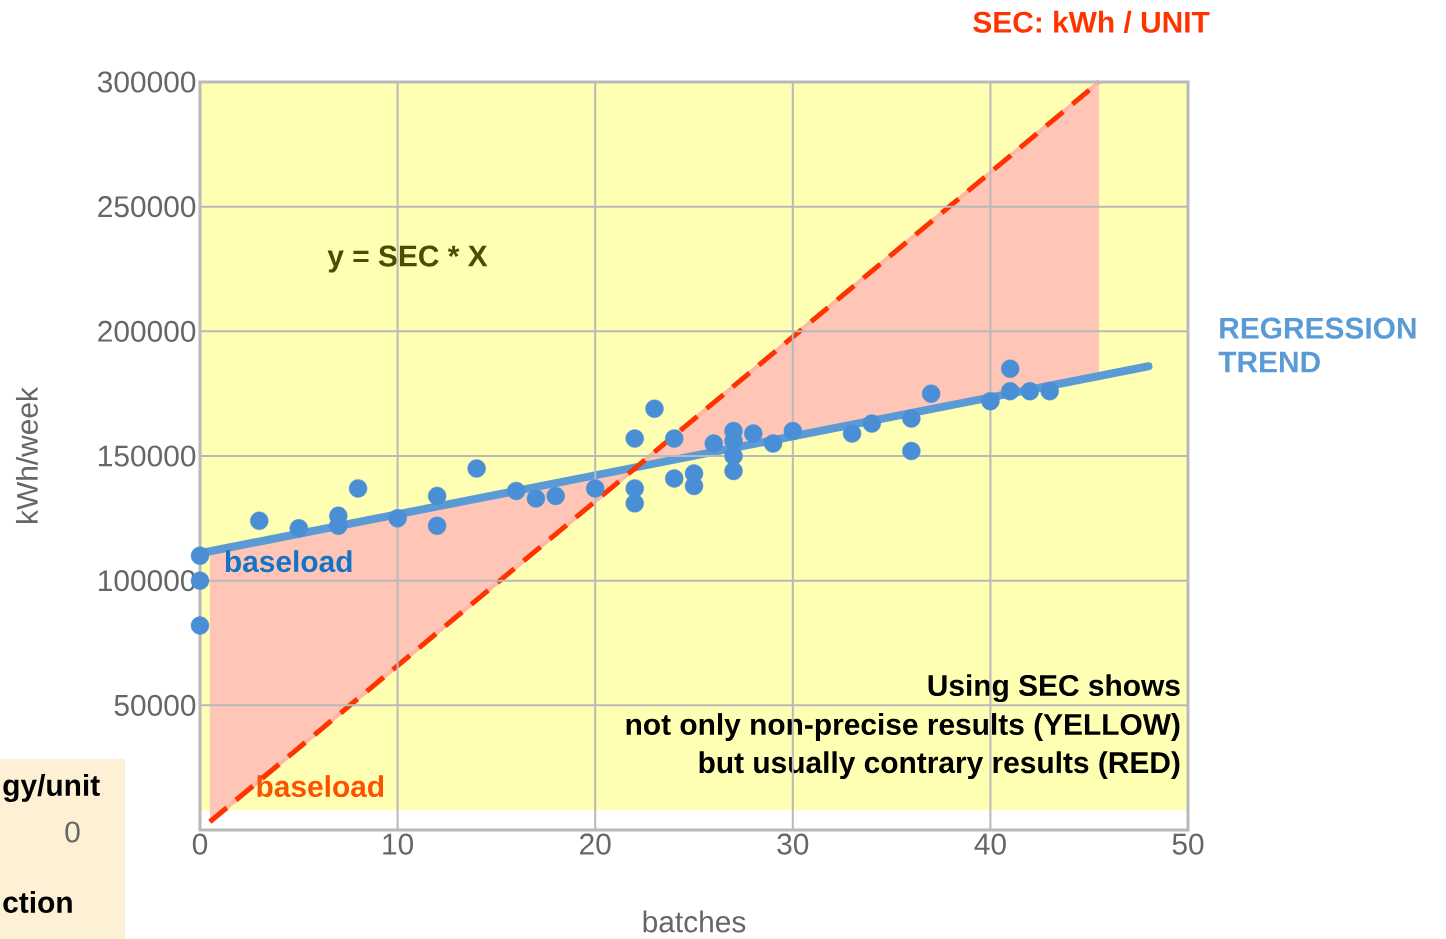 Image resolution: width=1446 pixels, height=939 pixels. Describe the element at coordinates (51, 788) in the screenshot. I see `text: gy/unit` at that location.